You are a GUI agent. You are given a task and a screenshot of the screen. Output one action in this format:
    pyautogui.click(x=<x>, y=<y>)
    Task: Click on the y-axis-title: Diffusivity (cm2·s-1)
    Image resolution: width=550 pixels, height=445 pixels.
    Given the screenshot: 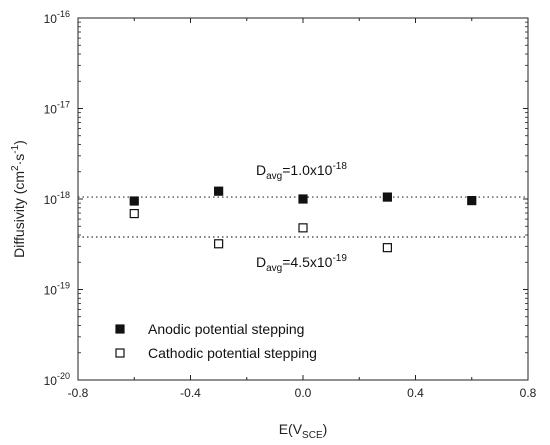 What is the action you would take?
    pyautogui.click(x=18, y=199)
    